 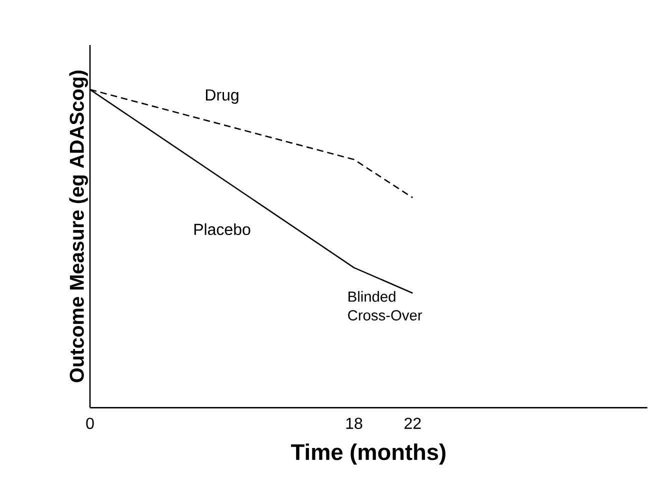 I want to click on series-label: Placebo, so click(x=222, y=229).